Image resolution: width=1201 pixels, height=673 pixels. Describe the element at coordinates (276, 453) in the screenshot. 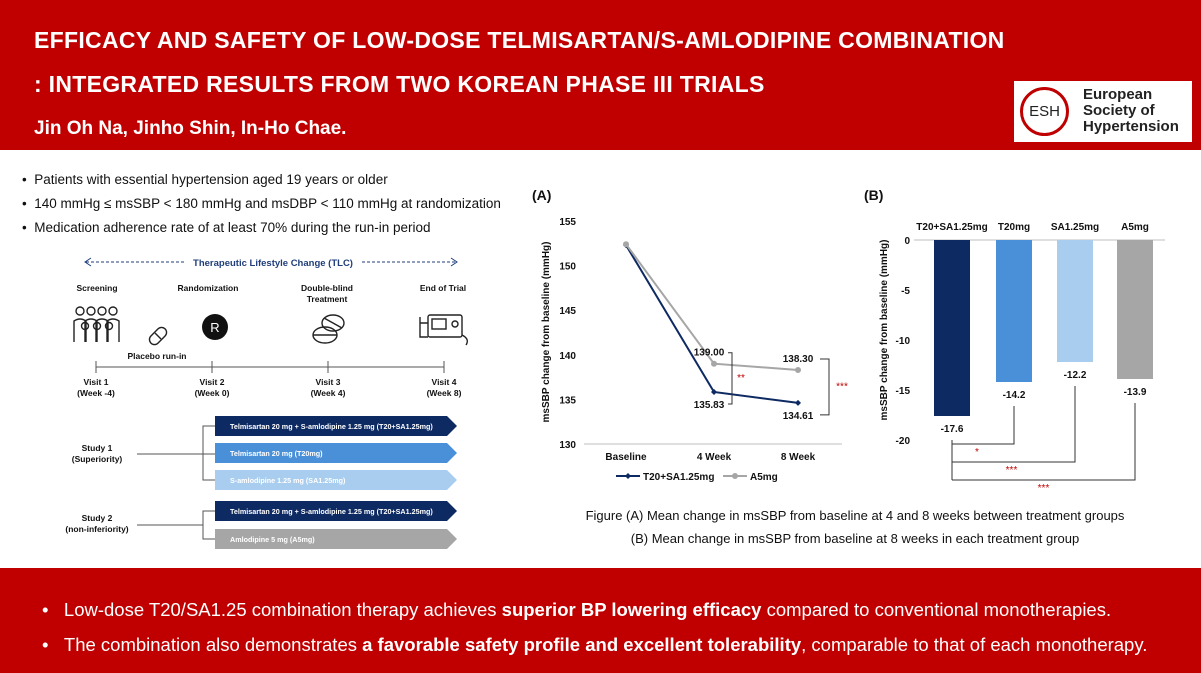

I see `arm-label: Telmisartan 20 mg (T20mg)` at that location.